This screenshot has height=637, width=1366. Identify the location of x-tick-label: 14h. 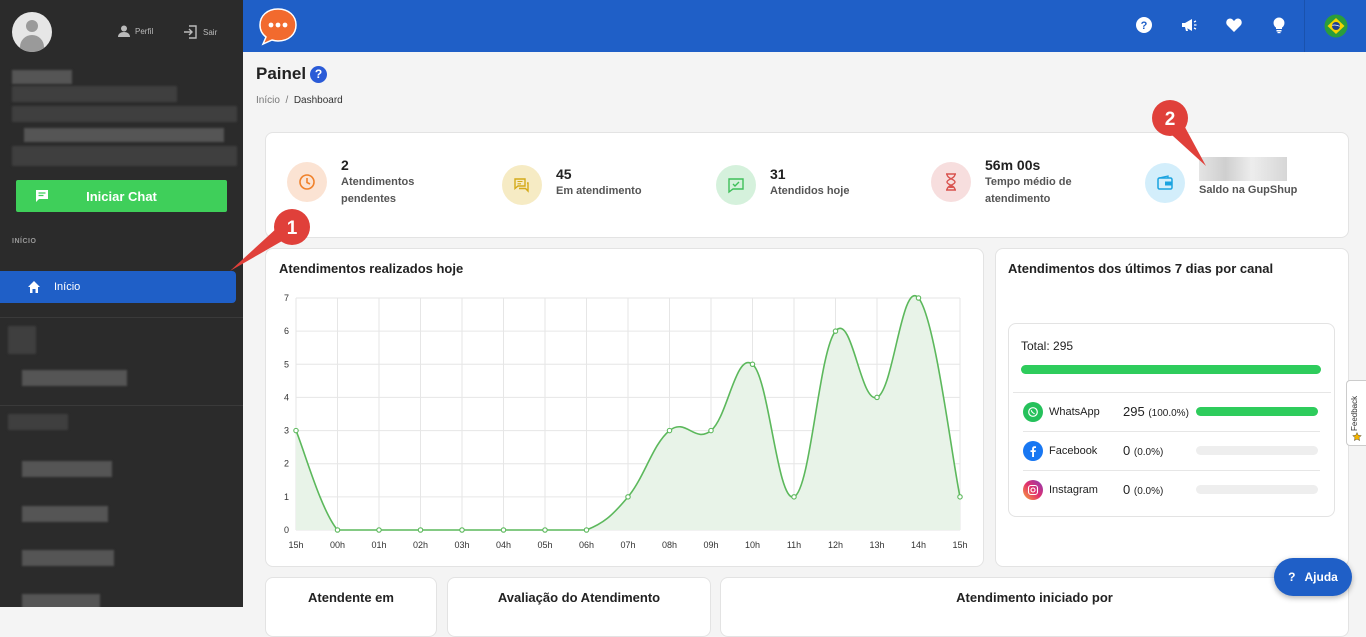
(918, 545).